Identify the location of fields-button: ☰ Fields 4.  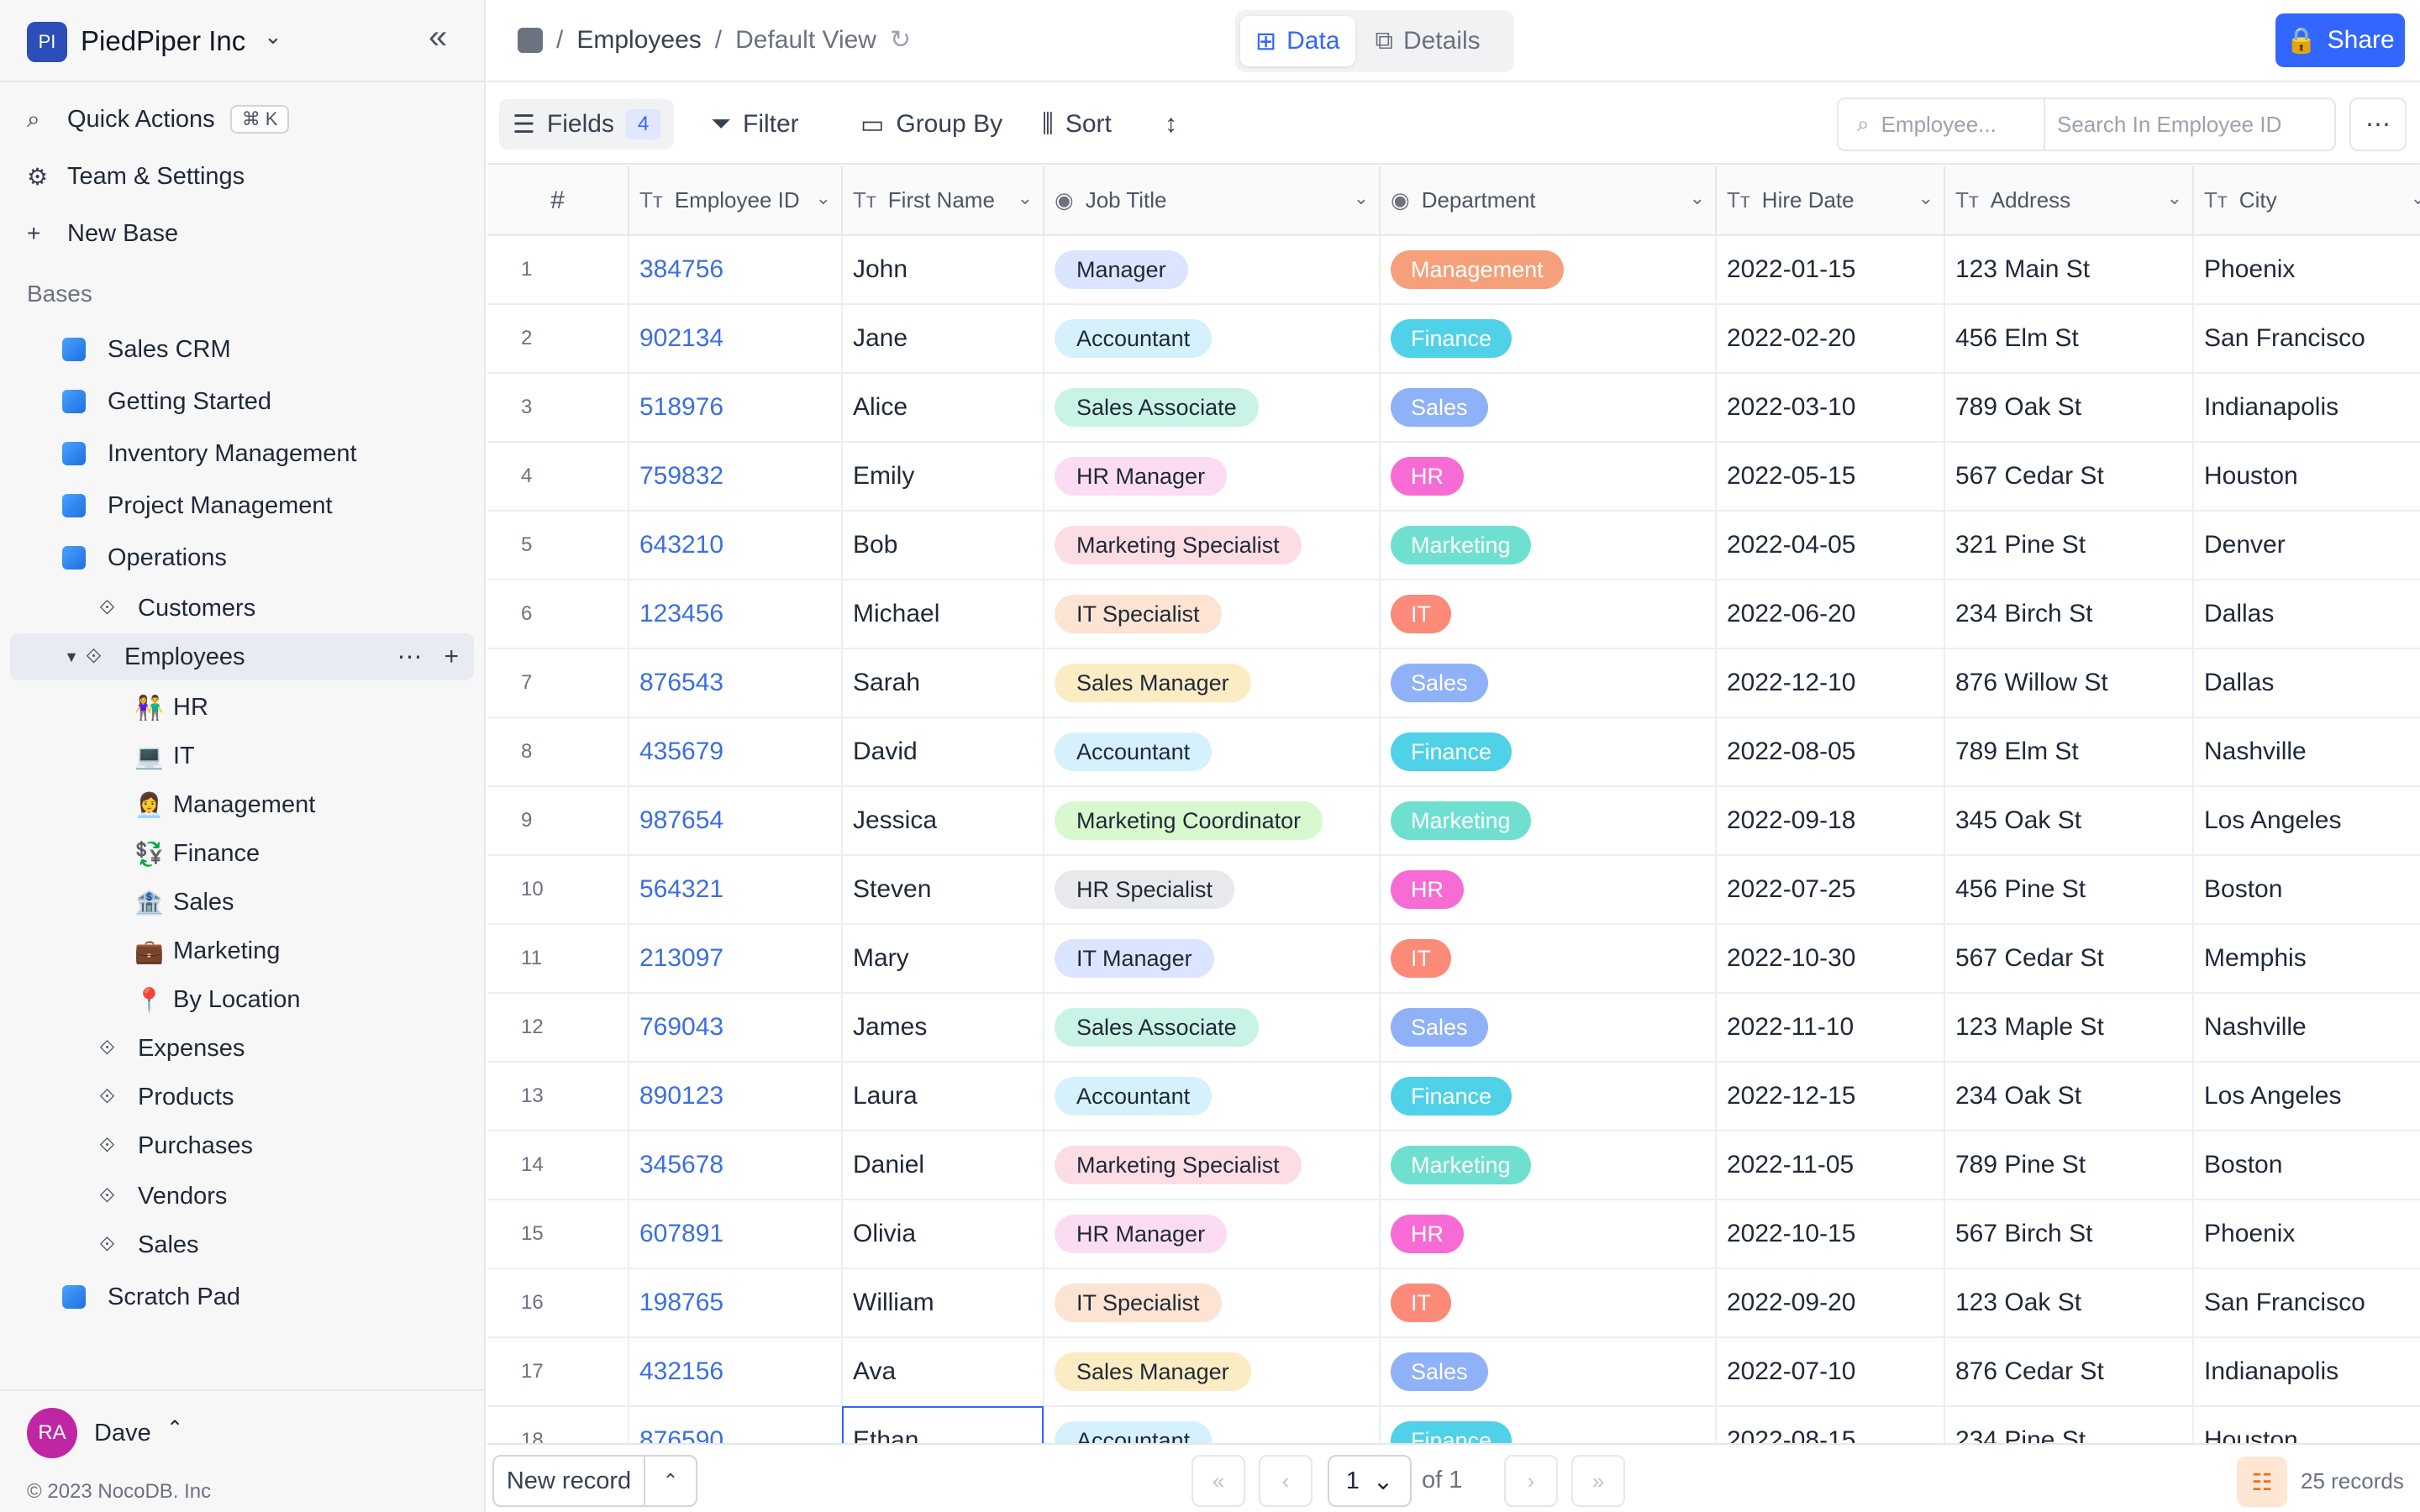
(587, 124).